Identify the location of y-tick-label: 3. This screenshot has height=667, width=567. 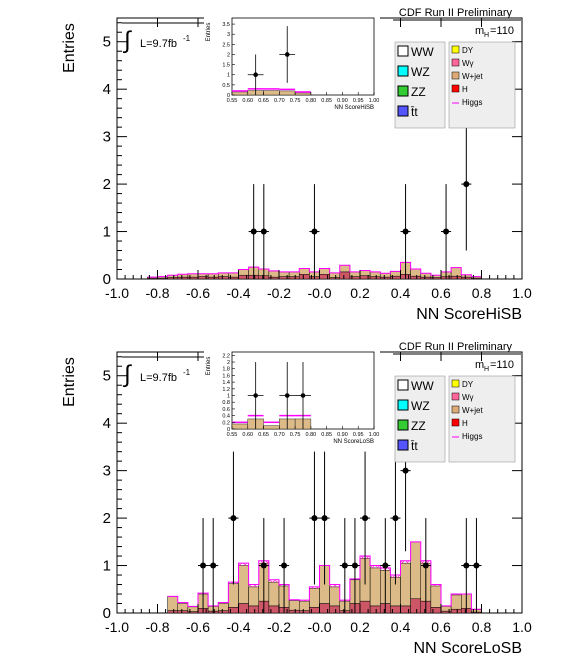
(107, 471).